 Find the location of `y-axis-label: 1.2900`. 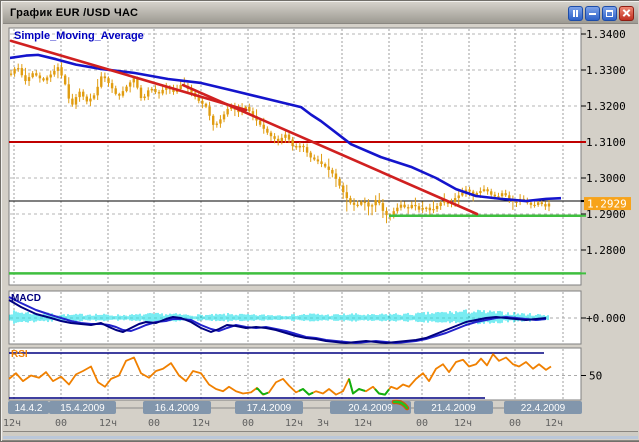

y-axis-label: 1.2900 is located at coordinates (606, 214).